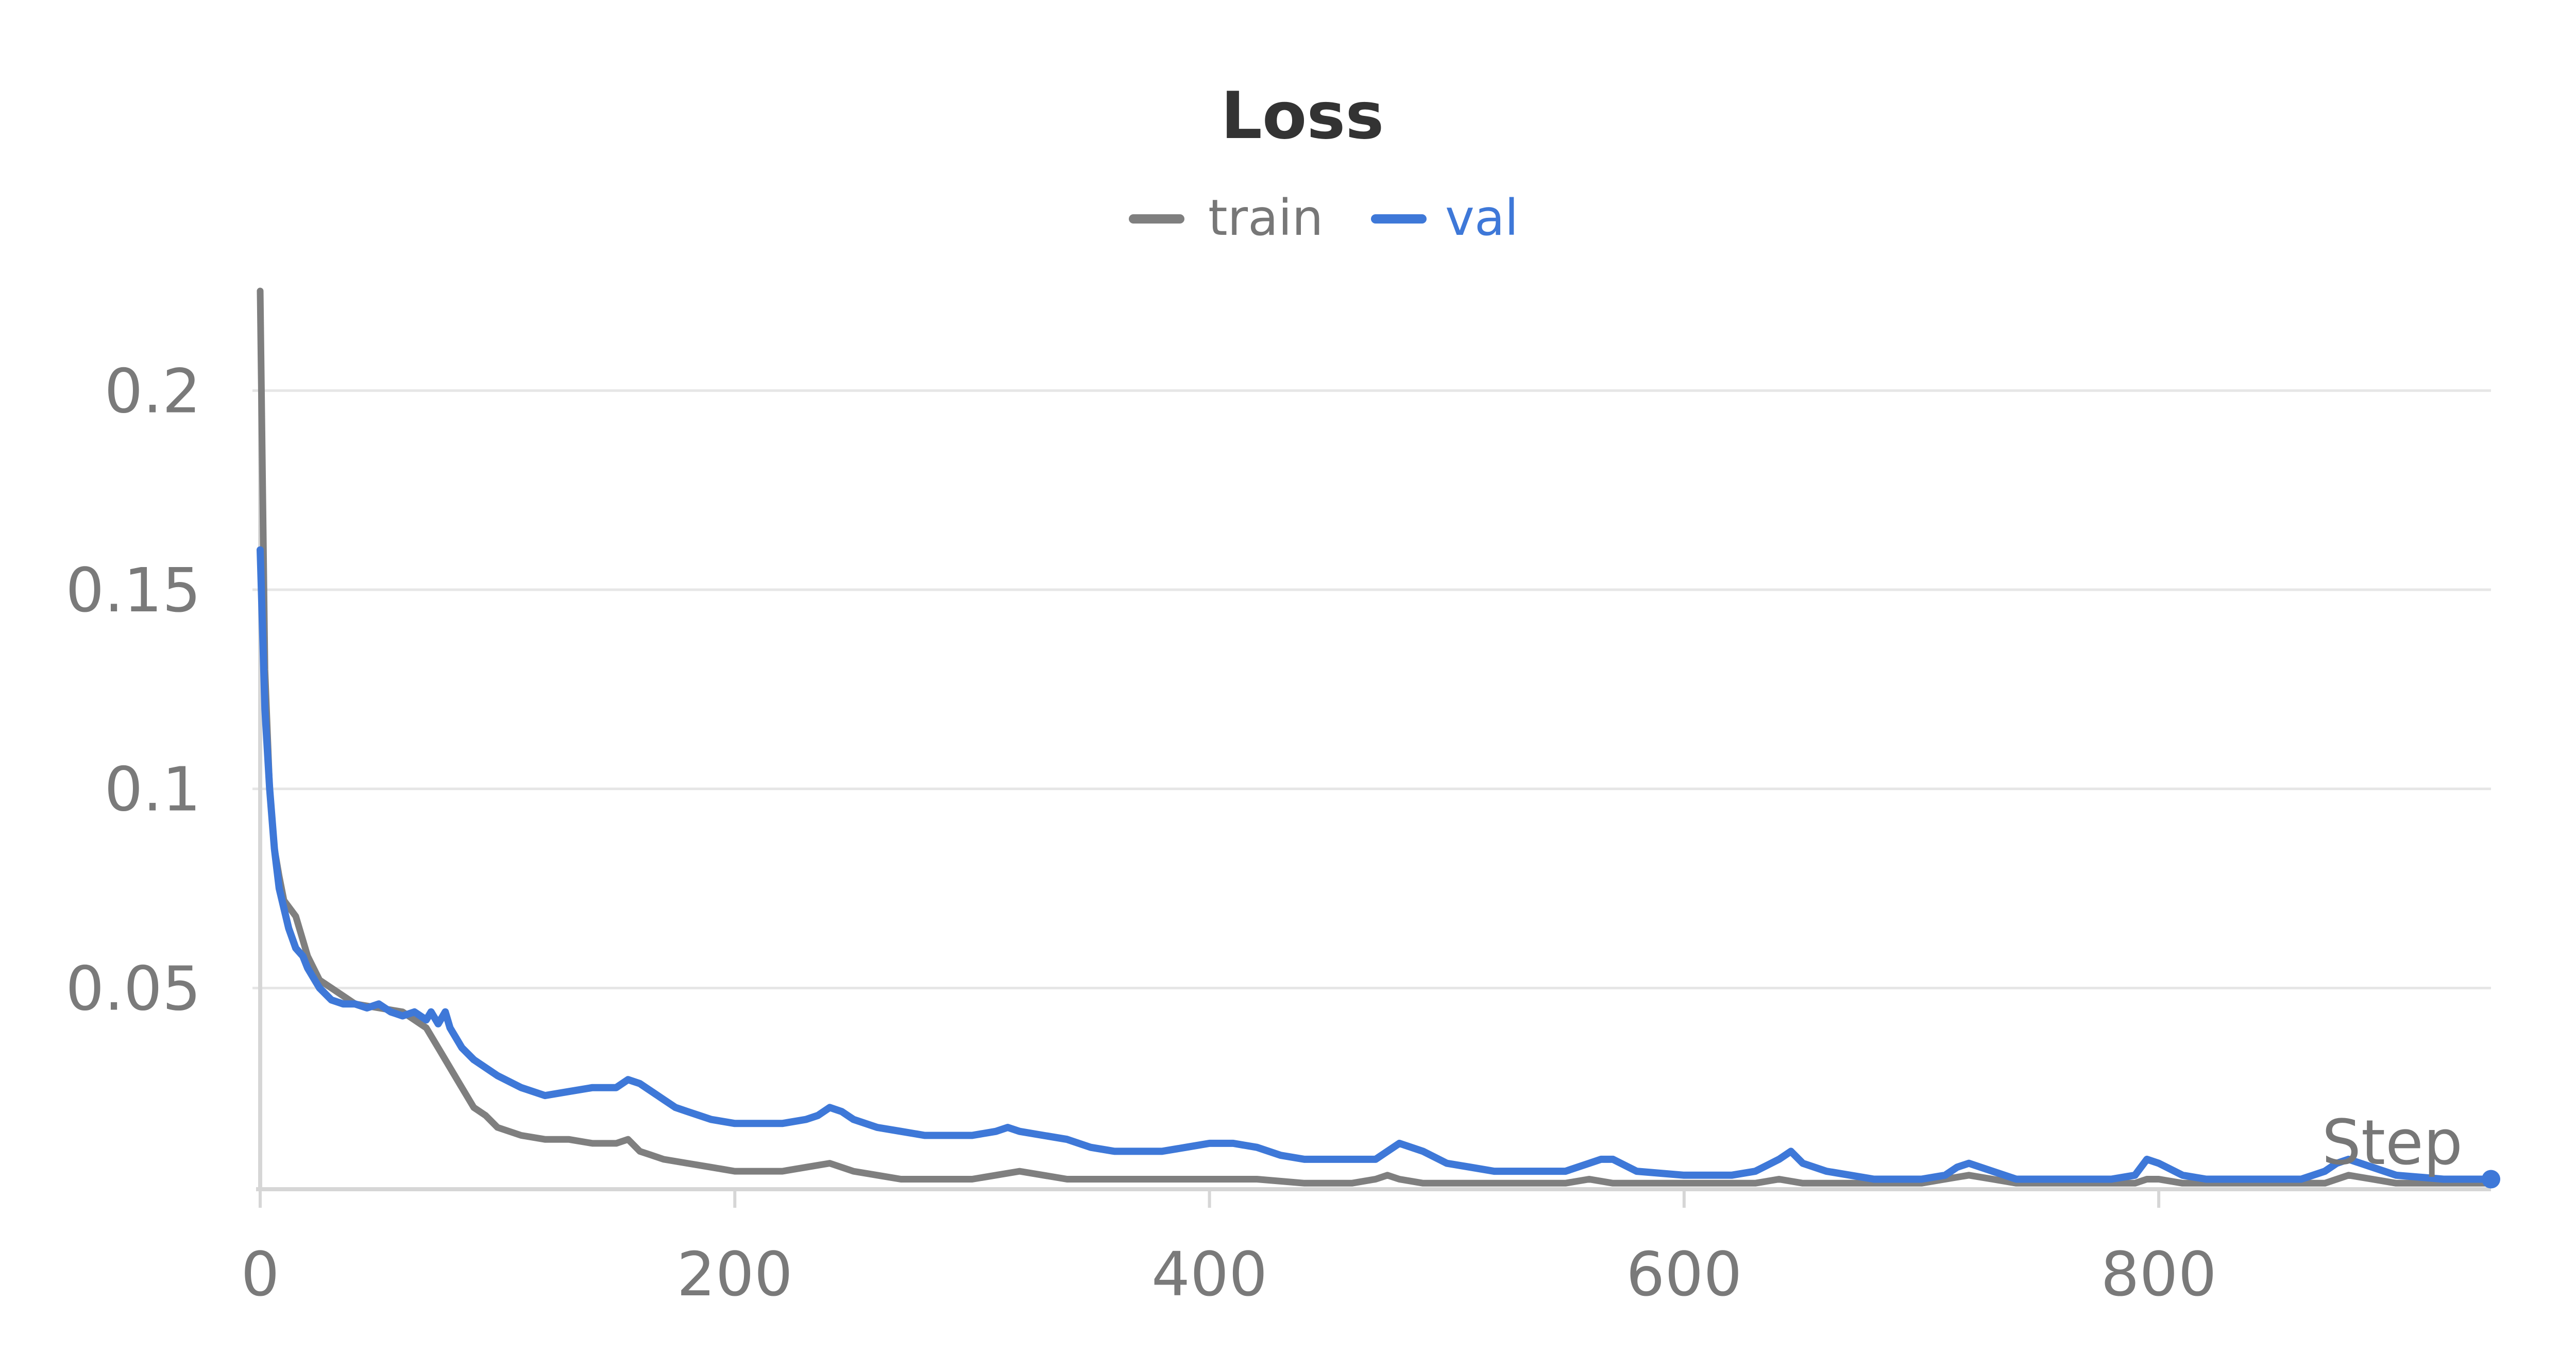  I want to click on x-tick-label-3: 600, so click(1684, 1274).